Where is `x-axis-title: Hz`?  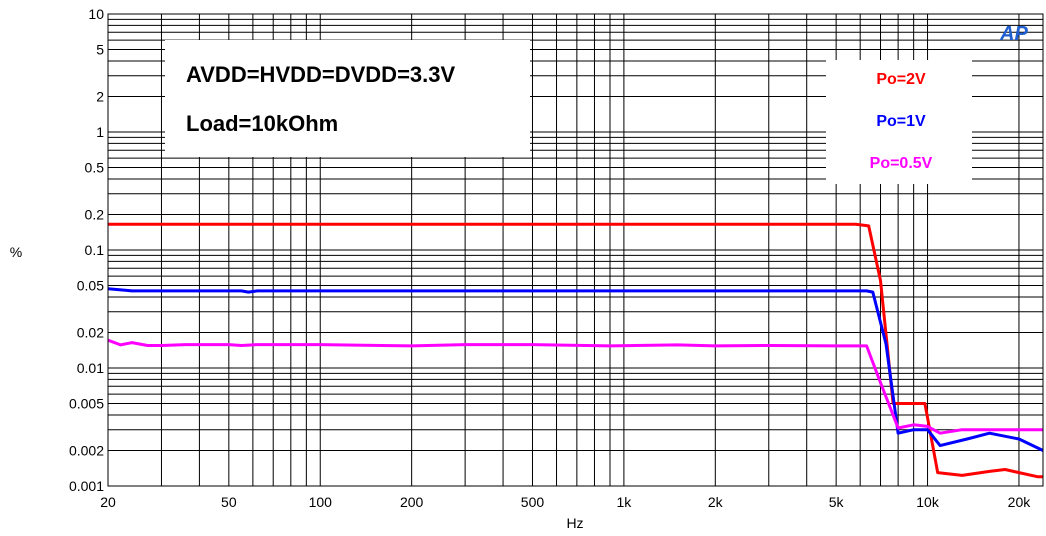
x-axis-title: Hz is located at coordinates (574, 523).